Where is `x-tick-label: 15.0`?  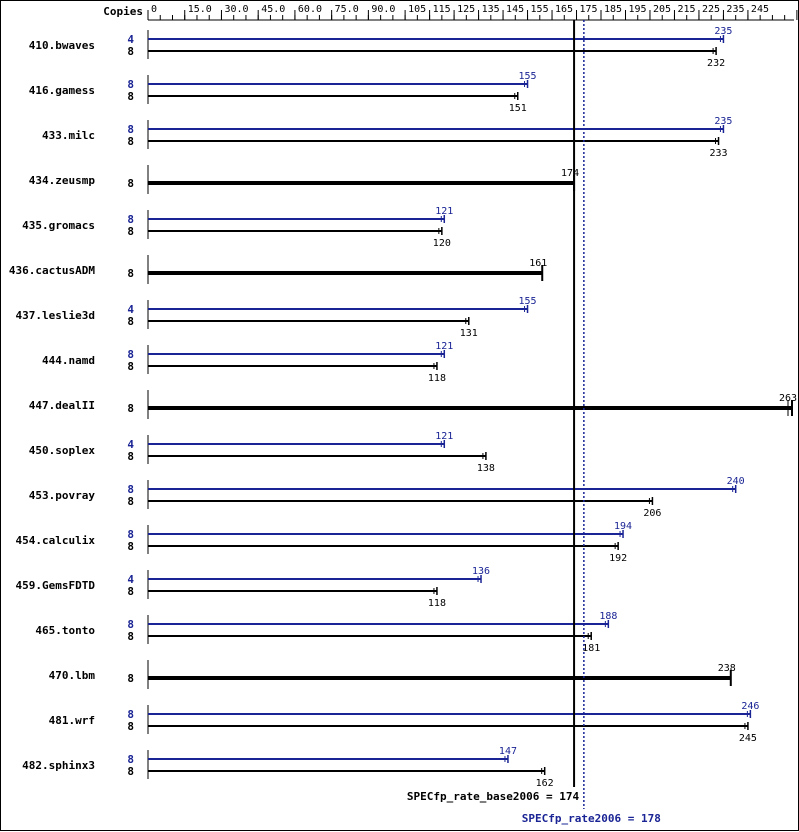 x-tick-label: 15.0 is located at coordinates (200, 9).